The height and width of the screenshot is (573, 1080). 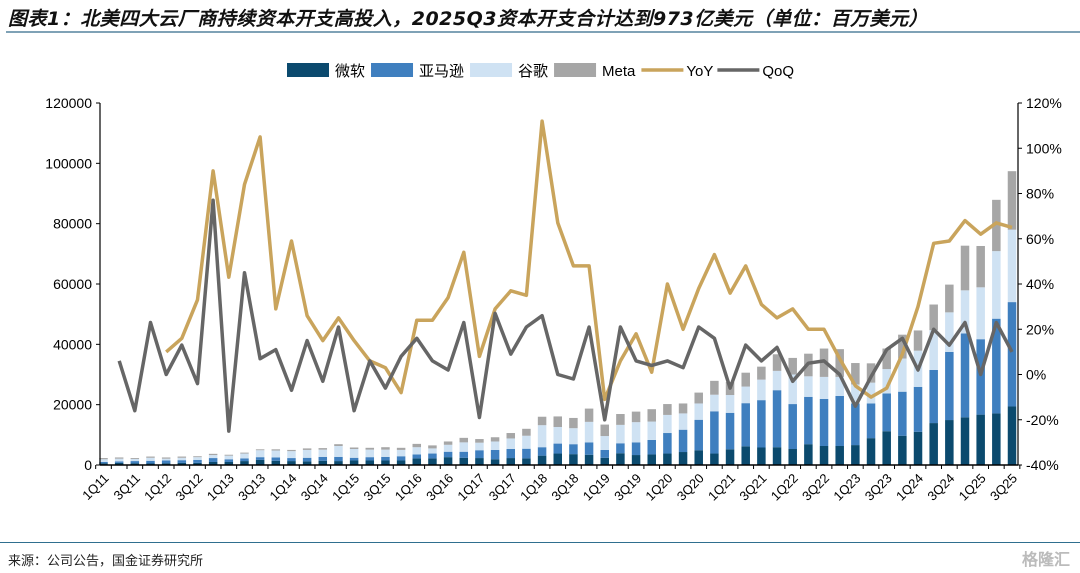 I want to click on bar-Meta-1Q19, so click(x=604, y=430).